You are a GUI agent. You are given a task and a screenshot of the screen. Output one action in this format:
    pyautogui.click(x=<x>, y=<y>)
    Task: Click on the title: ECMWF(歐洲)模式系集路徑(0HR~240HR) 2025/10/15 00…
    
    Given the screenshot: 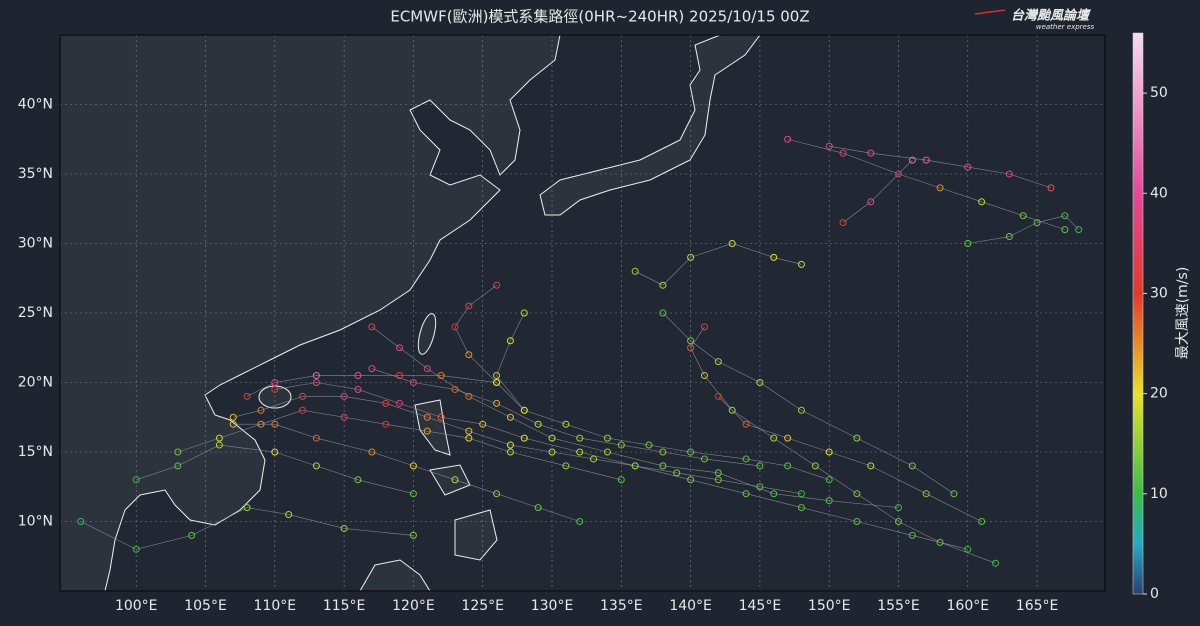 What is the action you would take?
    pyautogui.click(x=599, y=17)
    